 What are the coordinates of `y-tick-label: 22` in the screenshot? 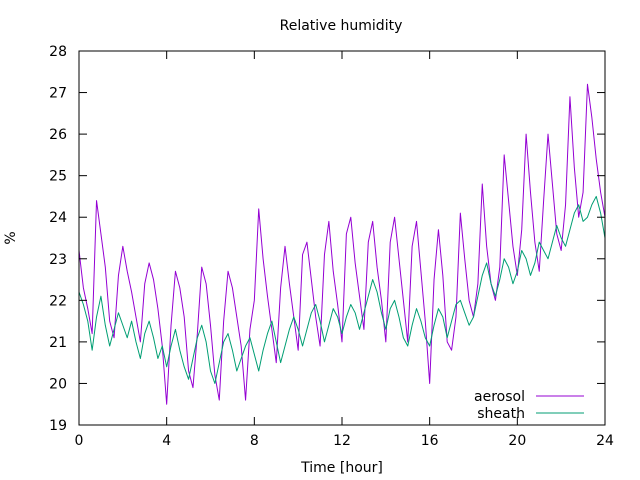 It's located at (58, 301).